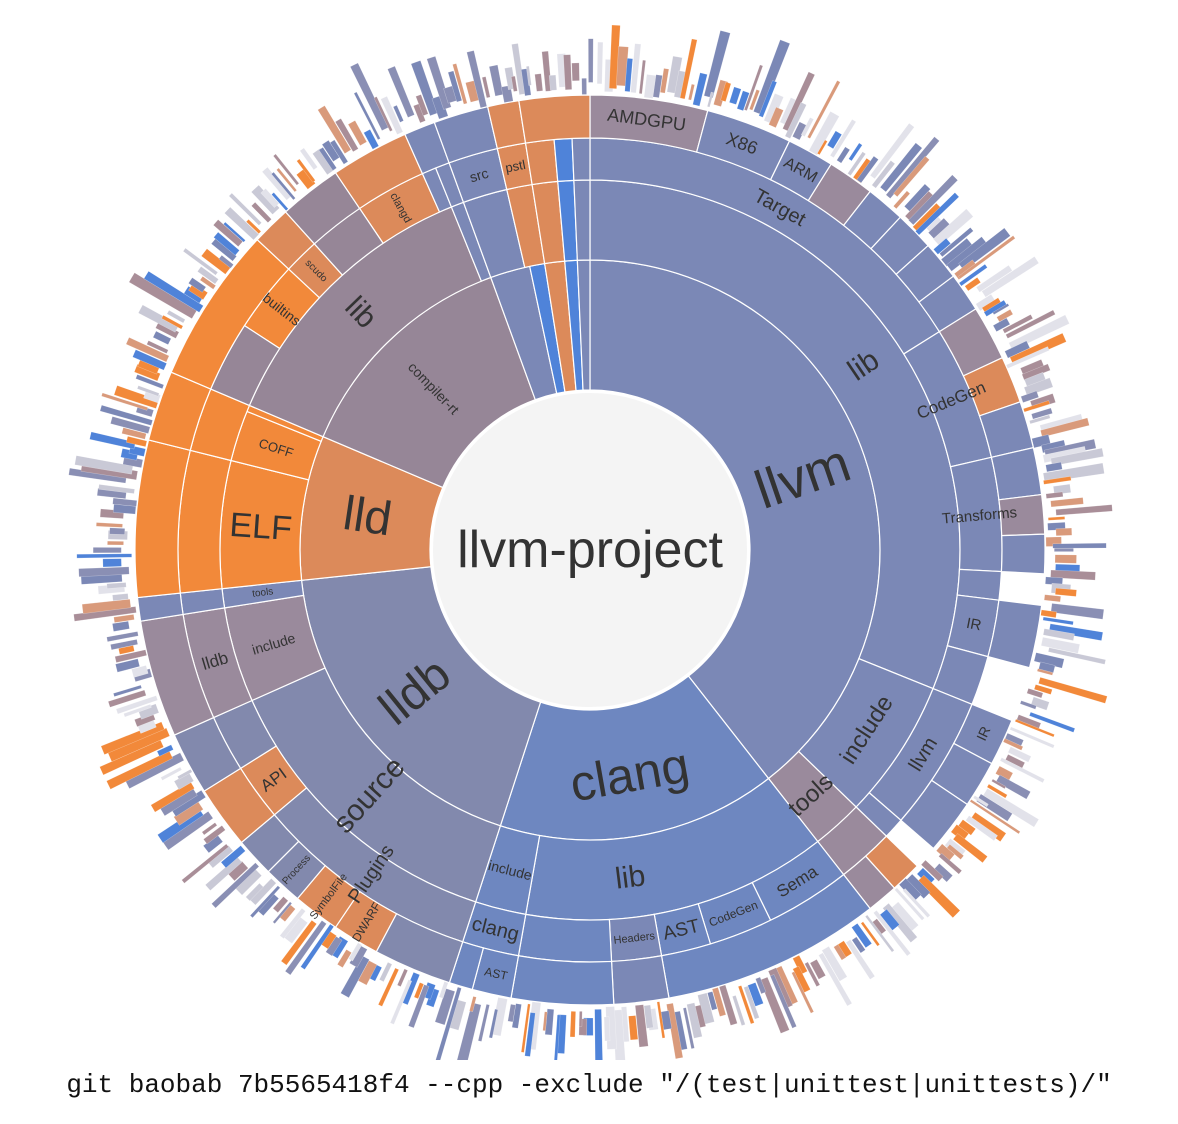 This screenshot has height=1124, width=1178. Describe the element at coordinates (1015, 634) in the screenshot. I see `ir-child-segment` at that location.